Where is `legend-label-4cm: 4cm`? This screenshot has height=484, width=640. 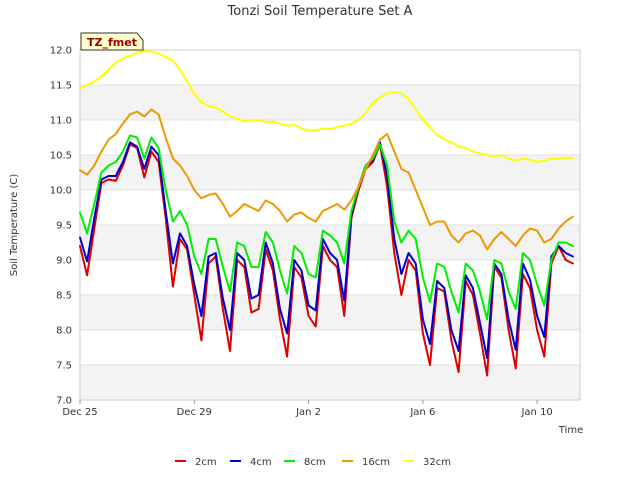
legend-label-4cm: 4cm is located at coordinates (261, 462).